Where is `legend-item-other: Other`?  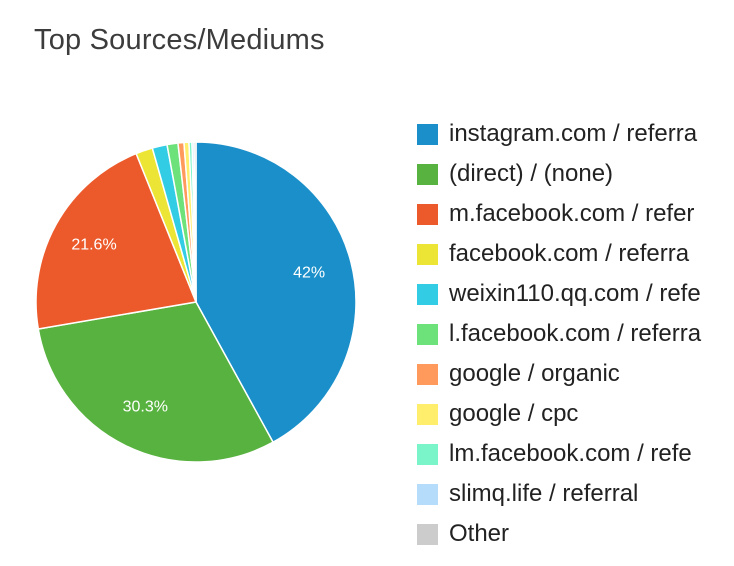 legend-item-other: Other is located at coordinates (567, 534).